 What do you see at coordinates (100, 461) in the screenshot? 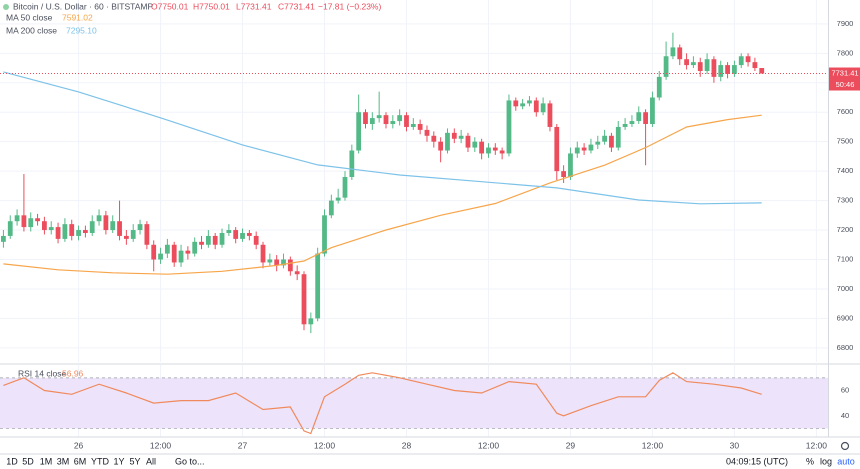
I see `range-button: YTD` at bounding box center [100, 461].